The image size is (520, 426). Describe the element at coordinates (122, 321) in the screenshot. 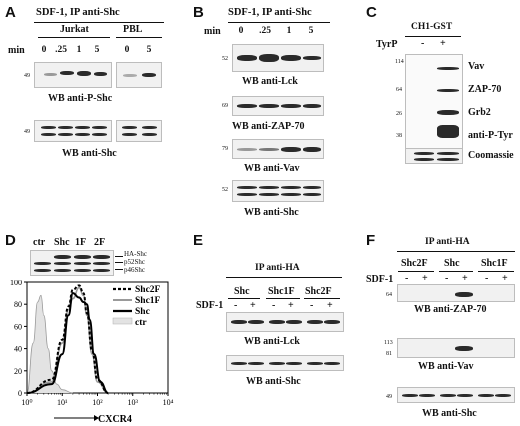

I see `panel-d-legend-swatch-ctr` at that location.